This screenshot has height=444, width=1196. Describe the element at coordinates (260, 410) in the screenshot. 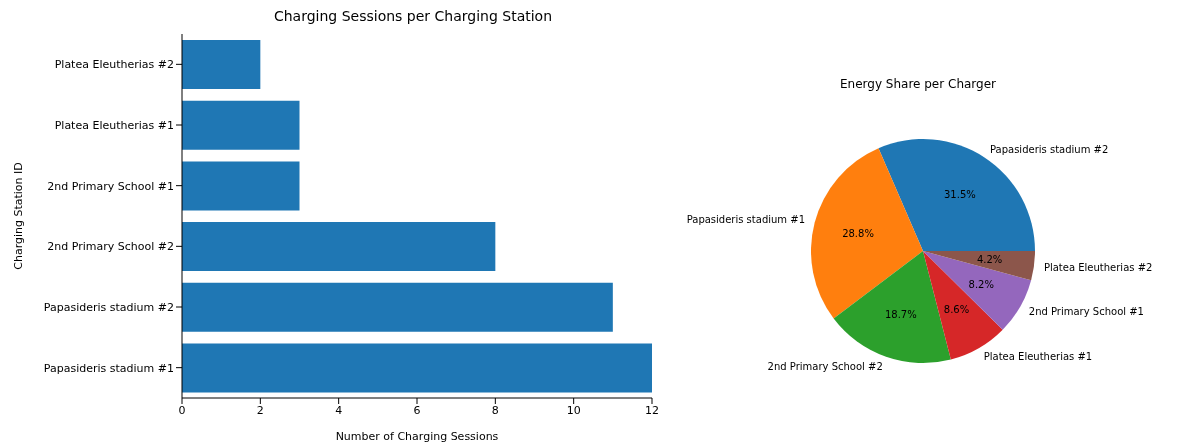

I see `x-tick-label: 2` at that location.